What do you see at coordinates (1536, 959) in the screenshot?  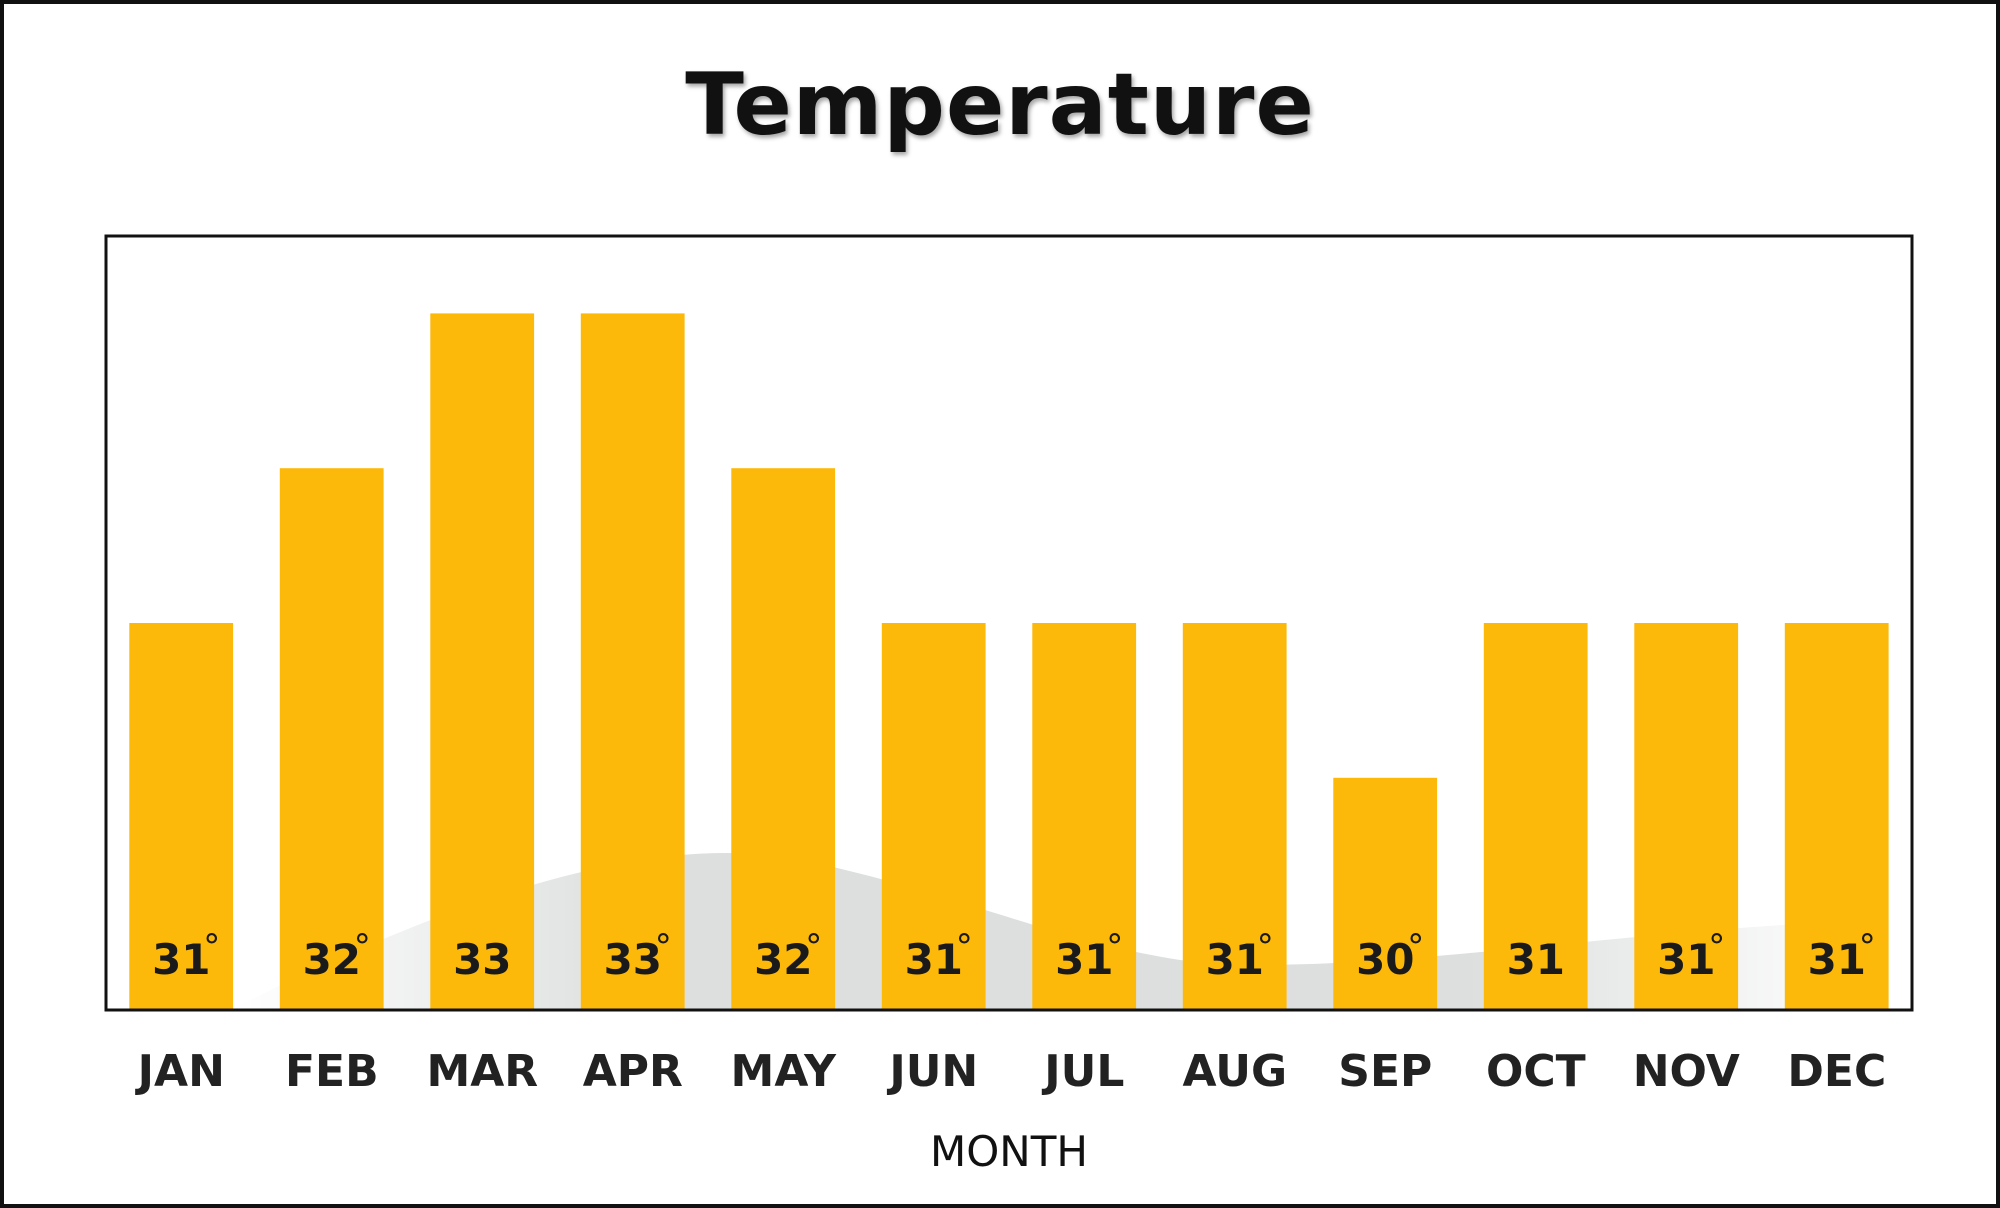 I see `data-label-oct: 31` at bounding box center [1536, 959].